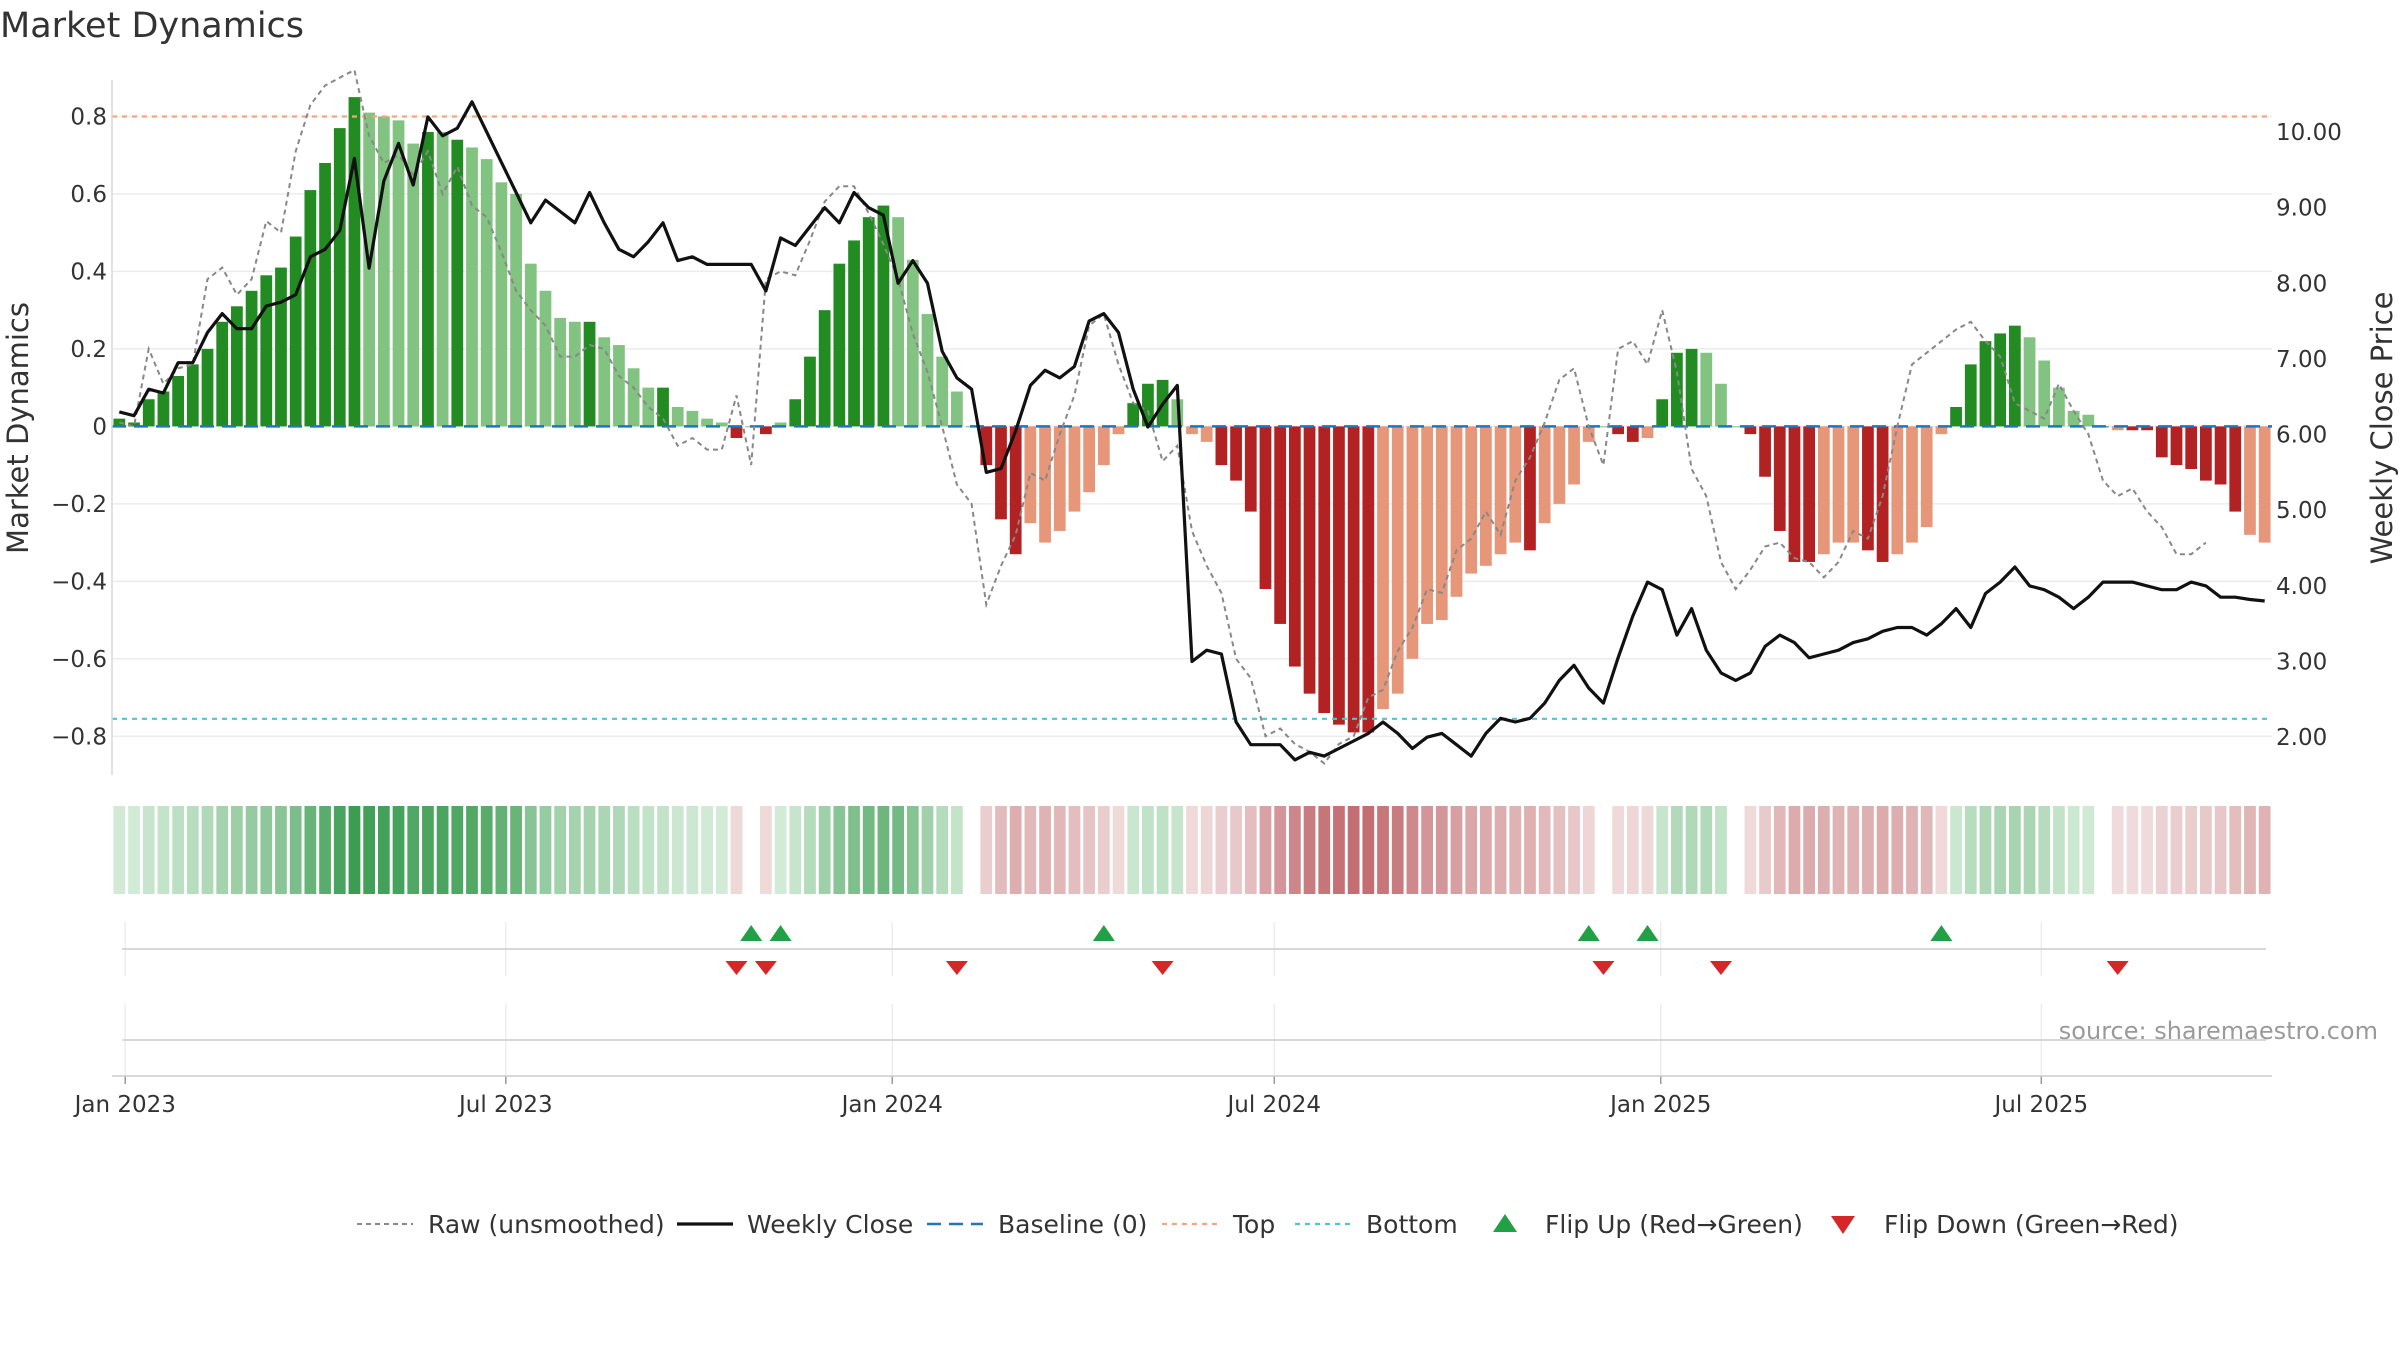 The width and height of the screenshot is (2400, 1350). I want to click on x-tick-label: Jul 2024, so click(1273, 1105).